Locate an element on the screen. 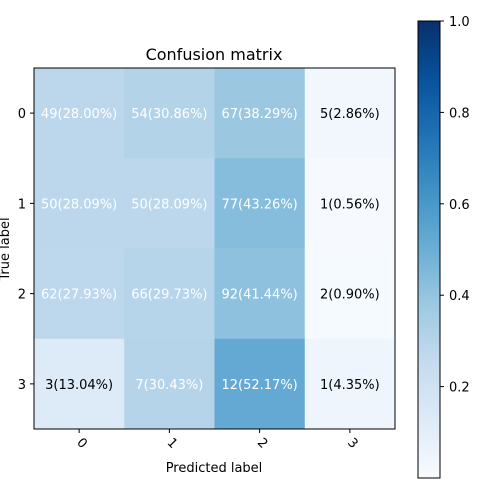 The height and width of the screenshot is (500, 500). cell-value-label: 62(27.93%) is located at coordinates (79, 295).